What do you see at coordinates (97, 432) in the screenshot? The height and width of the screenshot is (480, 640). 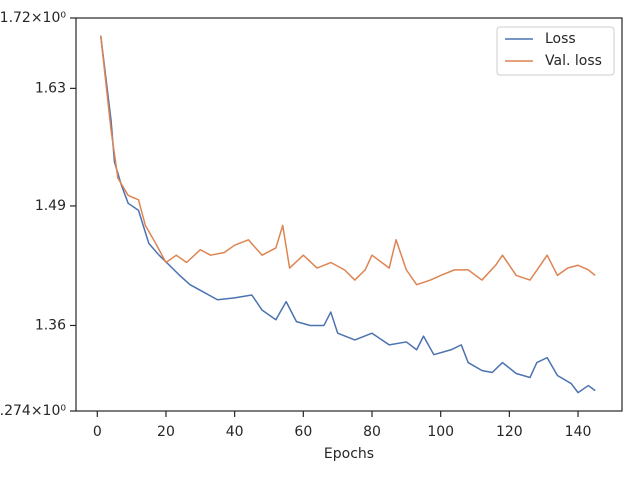 I see `x-tick-label: 0` at bounding box center [97, 432].